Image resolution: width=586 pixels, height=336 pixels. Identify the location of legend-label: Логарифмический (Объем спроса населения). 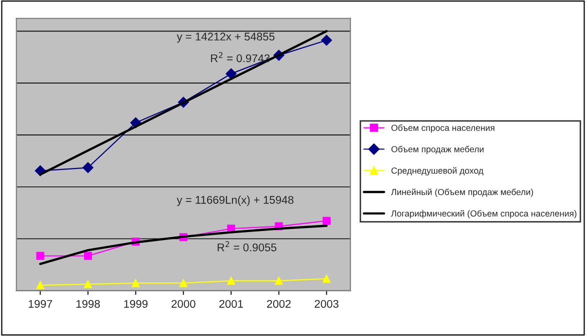
(483, 214).